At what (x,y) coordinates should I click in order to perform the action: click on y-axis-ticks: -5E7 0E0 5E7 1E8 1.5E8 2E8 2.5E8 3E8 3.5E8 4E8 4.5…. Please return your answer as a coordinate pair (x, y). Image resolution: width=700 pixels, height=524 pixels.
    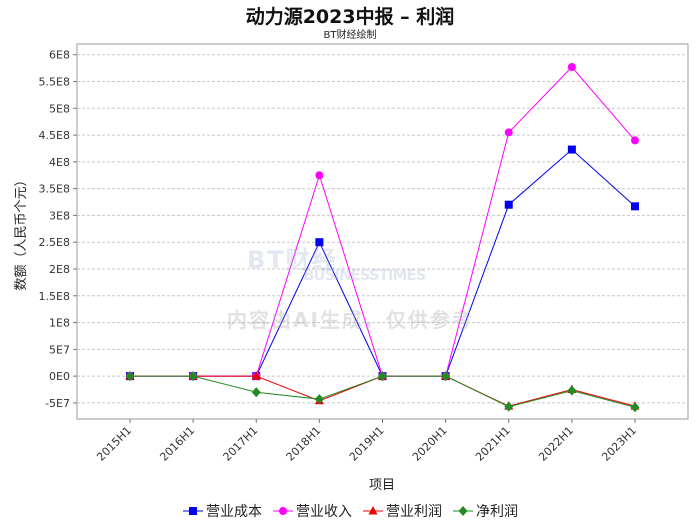
    Looking at the image, I should click on (58, 229).